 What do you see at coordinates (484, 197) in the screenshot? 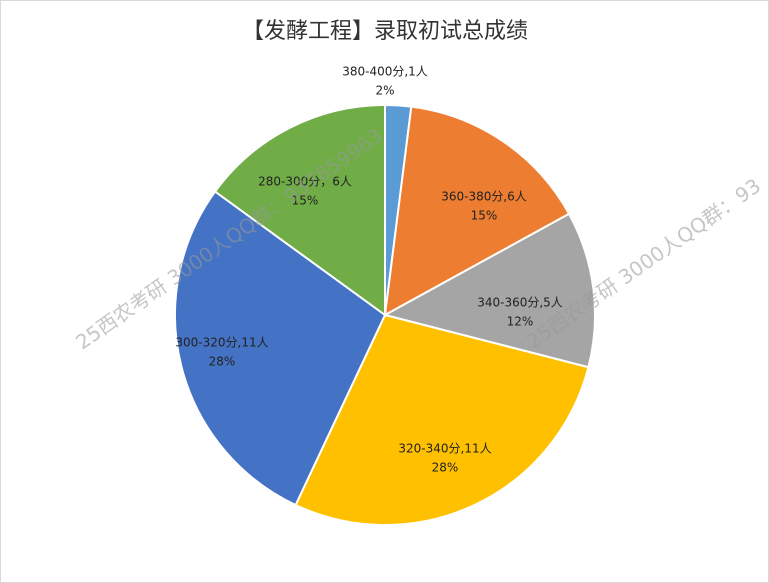
I see `slice-label: 360-380分,6人` at bounding box center [484, 197].